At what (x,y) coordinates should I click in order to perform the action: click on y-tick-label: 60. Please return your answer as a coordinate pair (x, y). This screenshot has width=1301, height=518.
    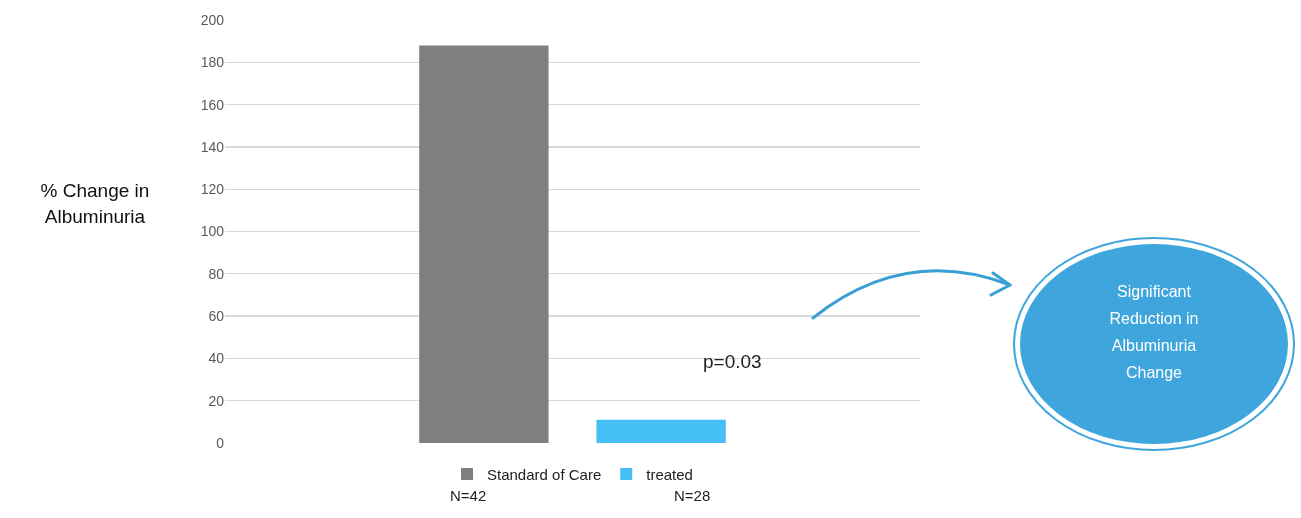
    Looking at the image, I should click on (216, 316).